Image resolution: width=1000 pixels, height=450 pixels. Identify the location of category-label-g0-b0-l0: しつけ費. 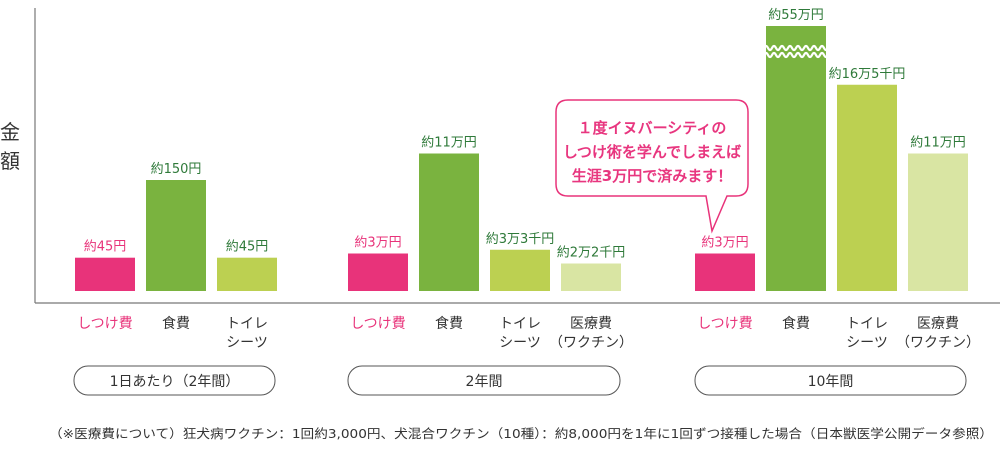
(104, 324).